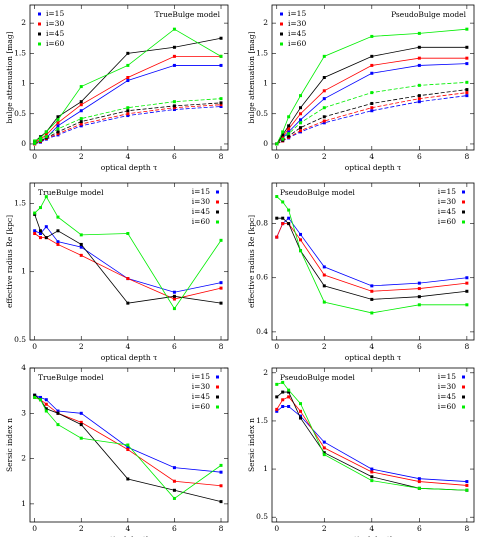  Describe the element at coordinates (20, 52) in the screenshot. I see `y-tick-label: 1.5` at that location.